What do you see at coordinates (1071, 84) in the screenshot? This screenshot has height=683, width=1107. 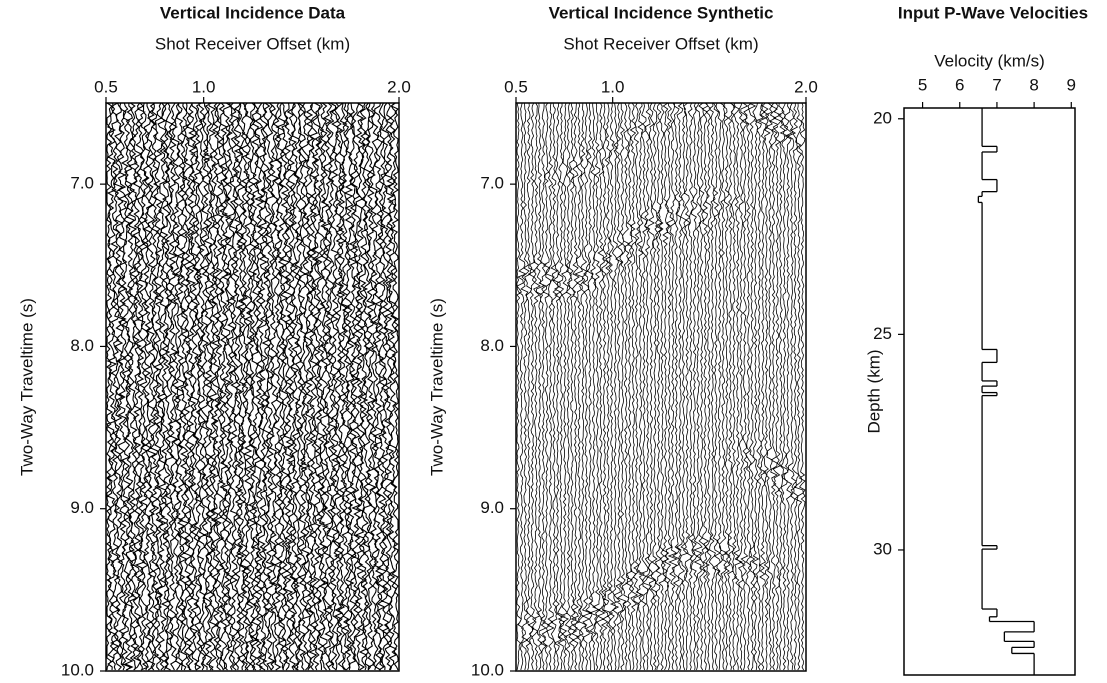 I see `x-tick-label: 9` at bounding box center [1071, 84].